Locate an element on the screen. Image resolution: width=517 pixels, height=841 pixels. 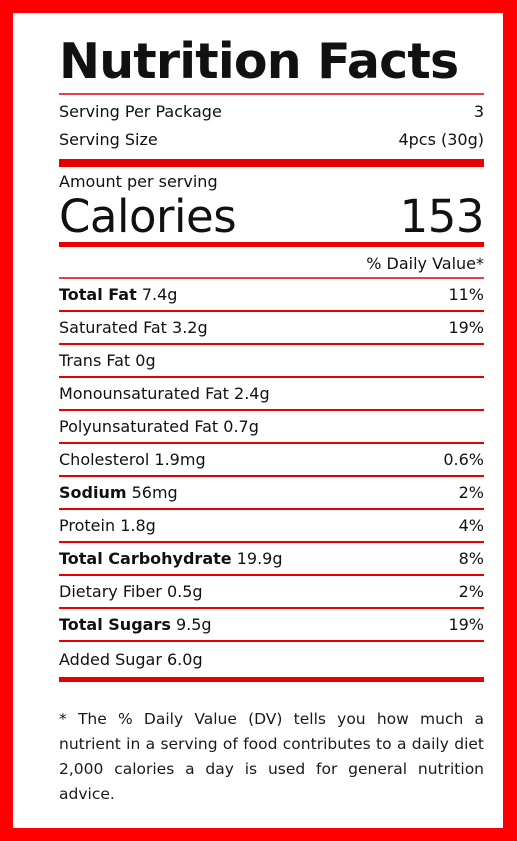
nutrient-name: Added Sugar is located at coordinates (110, 659).